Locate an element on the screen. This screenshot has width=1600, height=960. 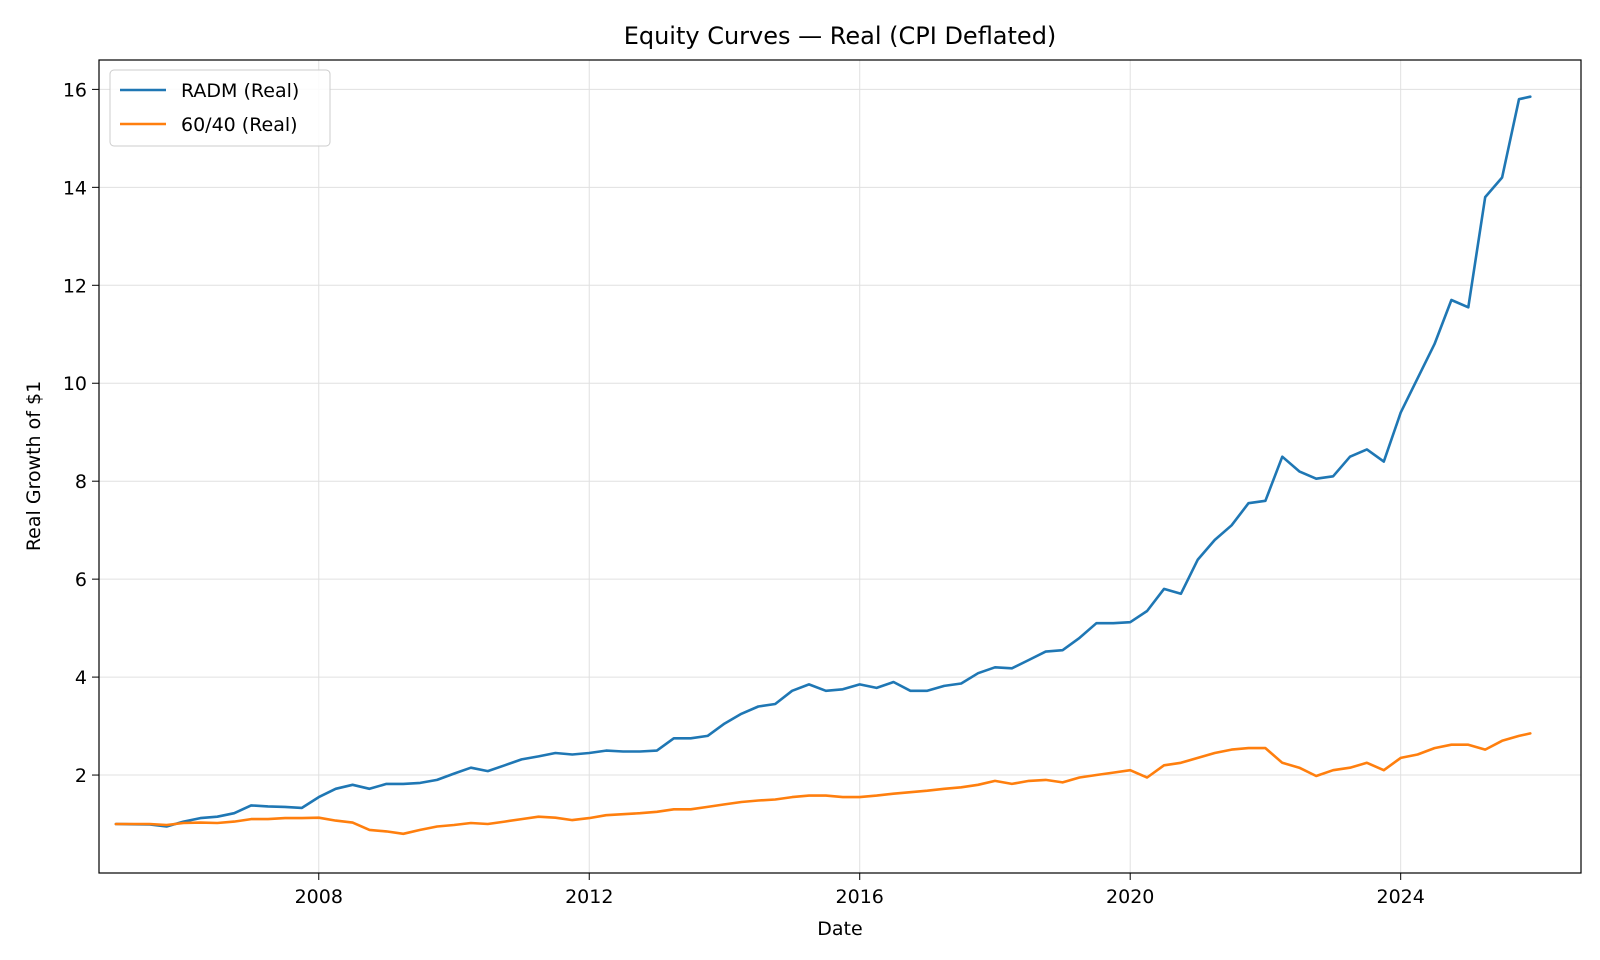
x-tick-label: 2016 is located at coordinates (860, 897).